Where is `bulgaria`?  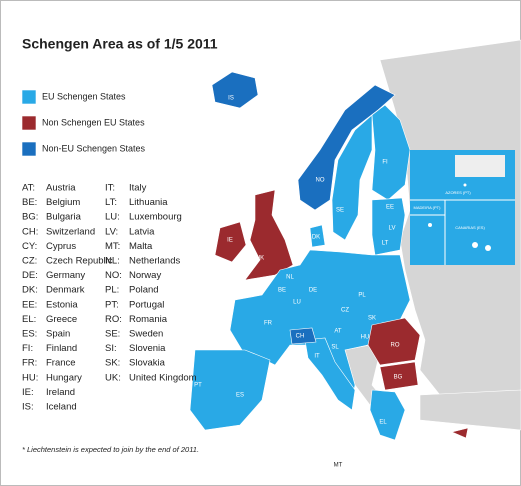 bulgaria is located at coordinates (399, 376).